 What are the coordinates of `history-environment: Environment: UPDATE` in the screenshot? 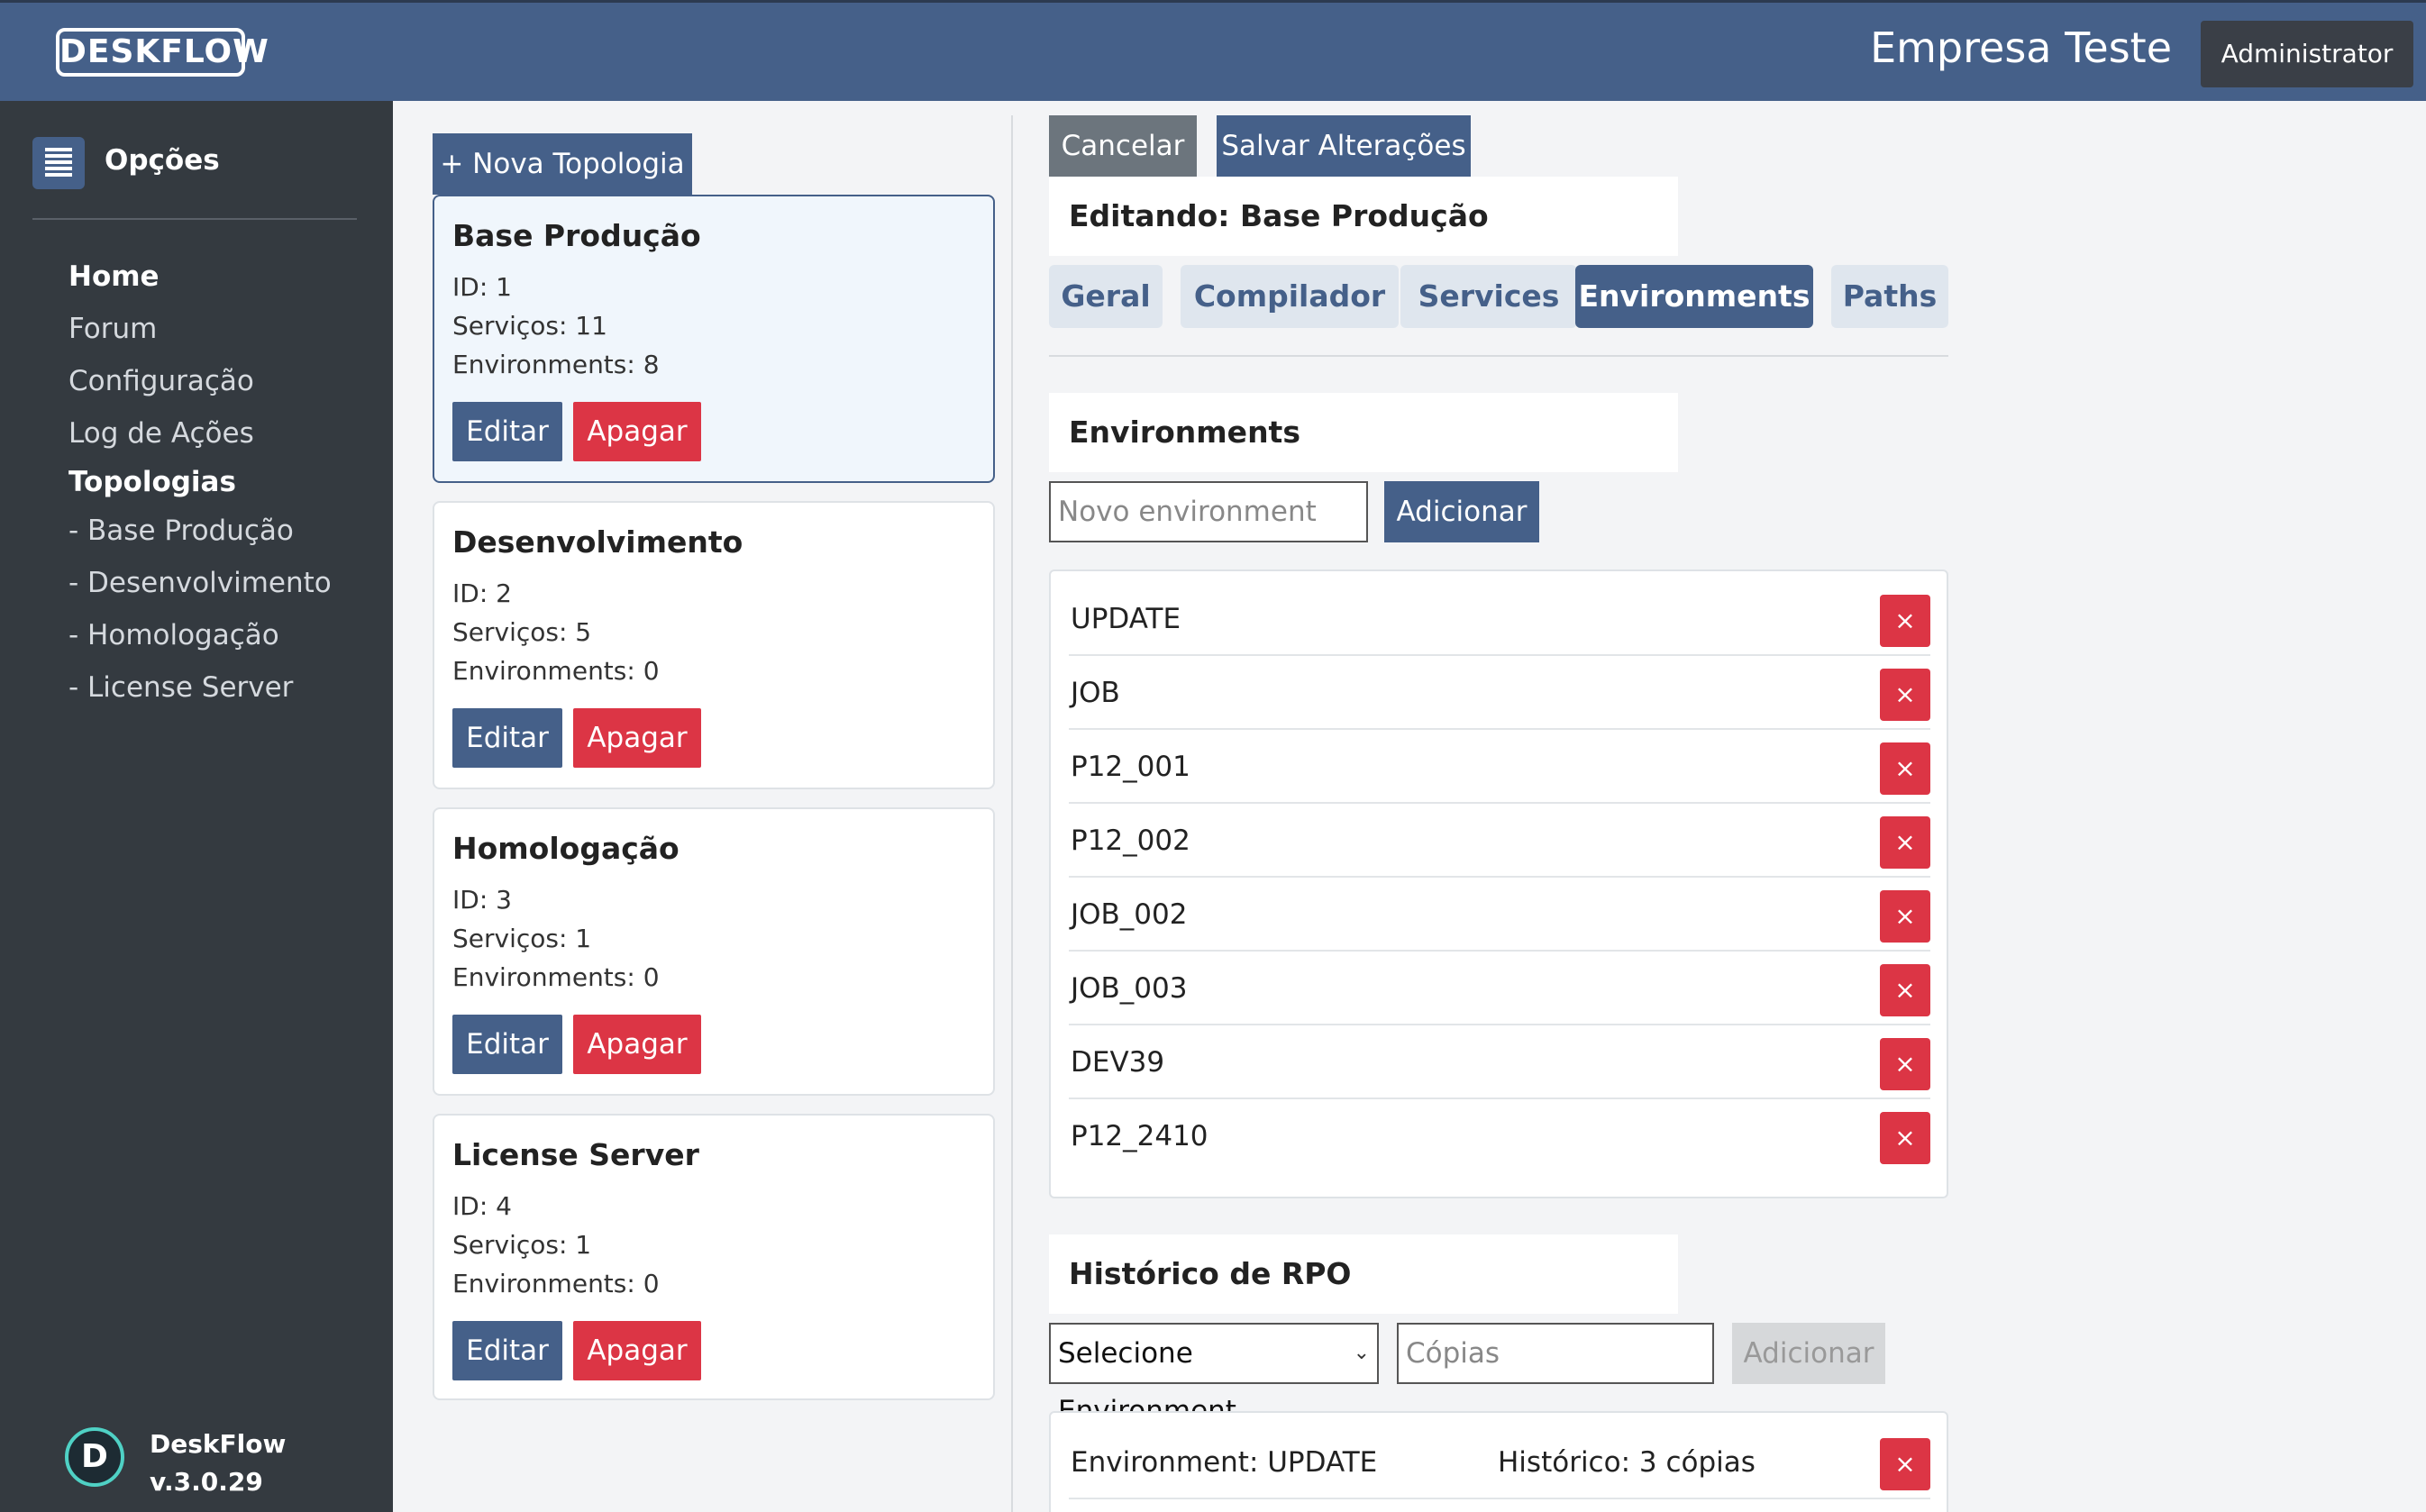 It's located at (1224, 1462).